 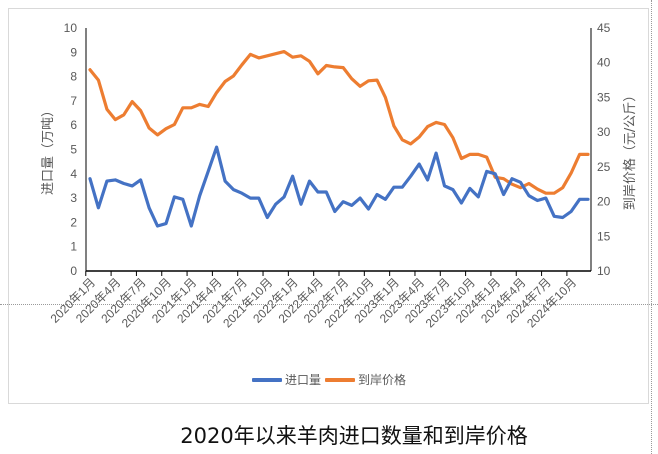 What do you see at coordinates (73, 125) in the screenshot?
I see `left-tick-label: 6` at bounding box center [73, 125].